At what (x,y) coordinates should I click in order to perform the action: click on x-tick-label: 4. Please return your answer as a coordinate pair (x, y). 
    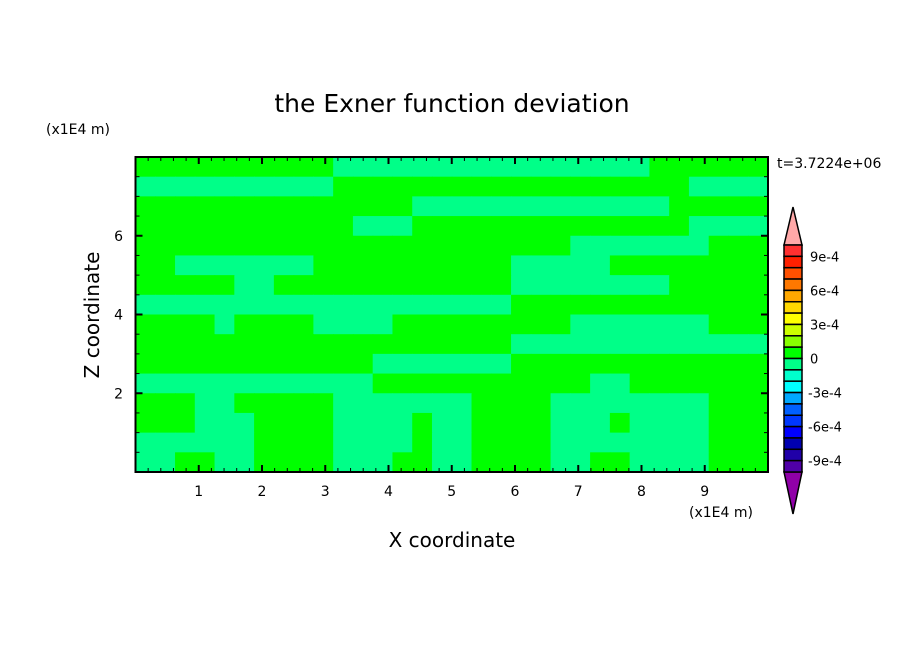
    Looking at the image, I should click on (388, 492).